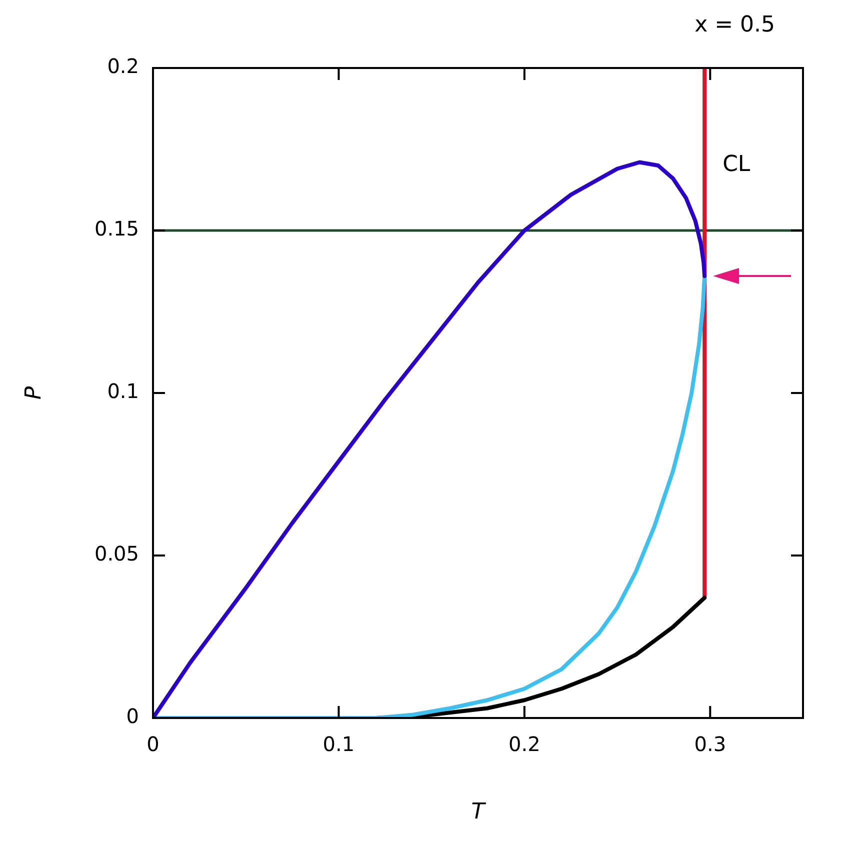 This screenshot has height=847, width=847. What do you see at coordinates (153, 744) in the screenshot?
I see `x-tick-label: 0` at bounding box center [153, 744].